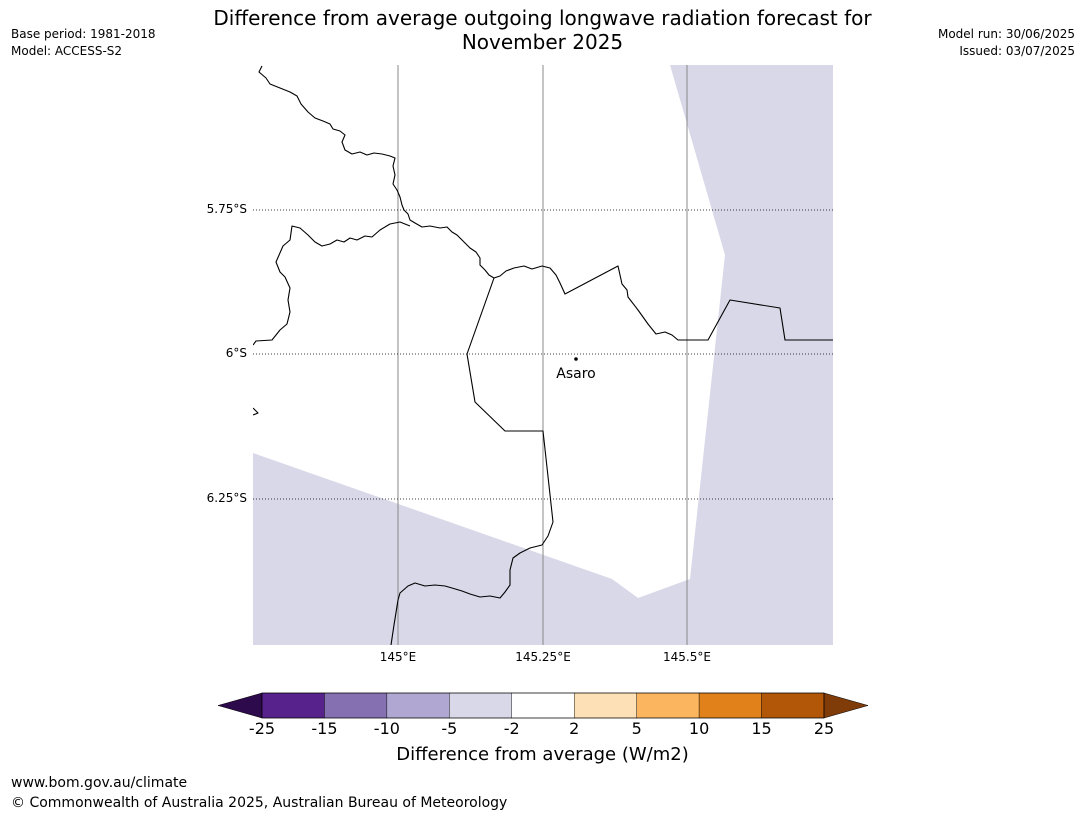 This screenshot has height=816, width=1085. What do you see at coordinates (332, 283) in the screenshot?
I see `province-boundary-west` at bounding box center [332, 283].